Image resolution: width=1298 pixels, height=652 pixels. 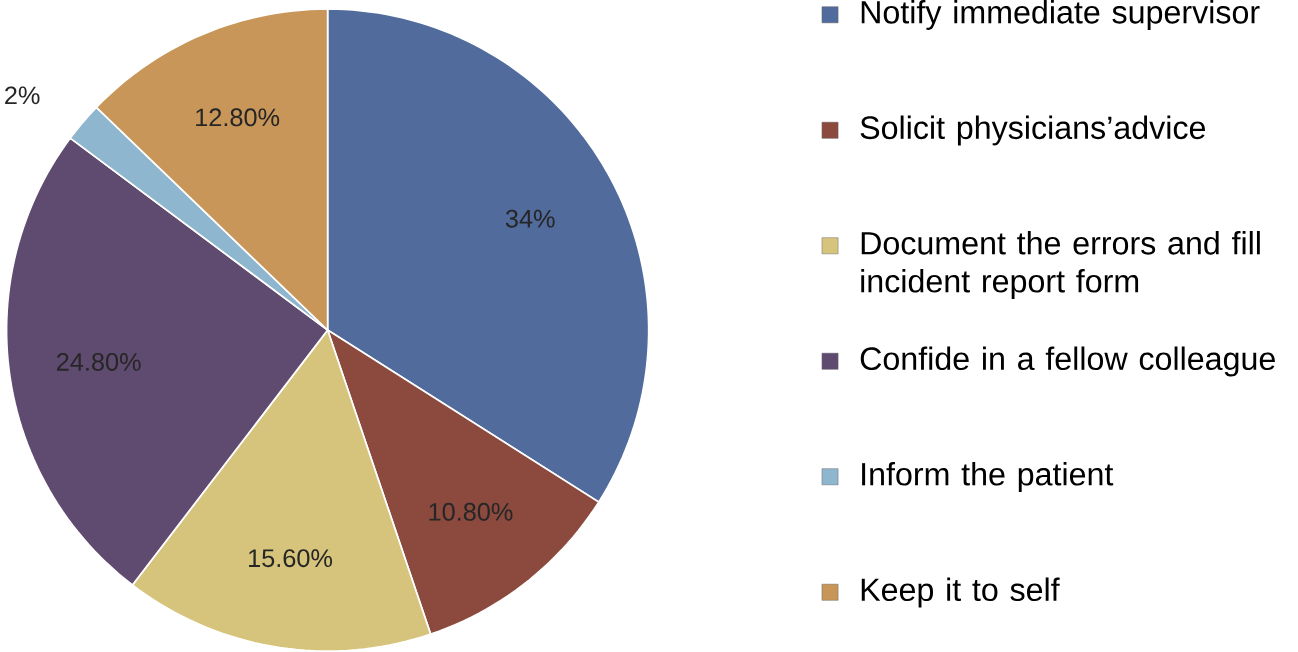 What do you see at coordinates (960, 592) in the screenshot?
I see `legend-label: Keep it to self` at bounding box center [960, 592].